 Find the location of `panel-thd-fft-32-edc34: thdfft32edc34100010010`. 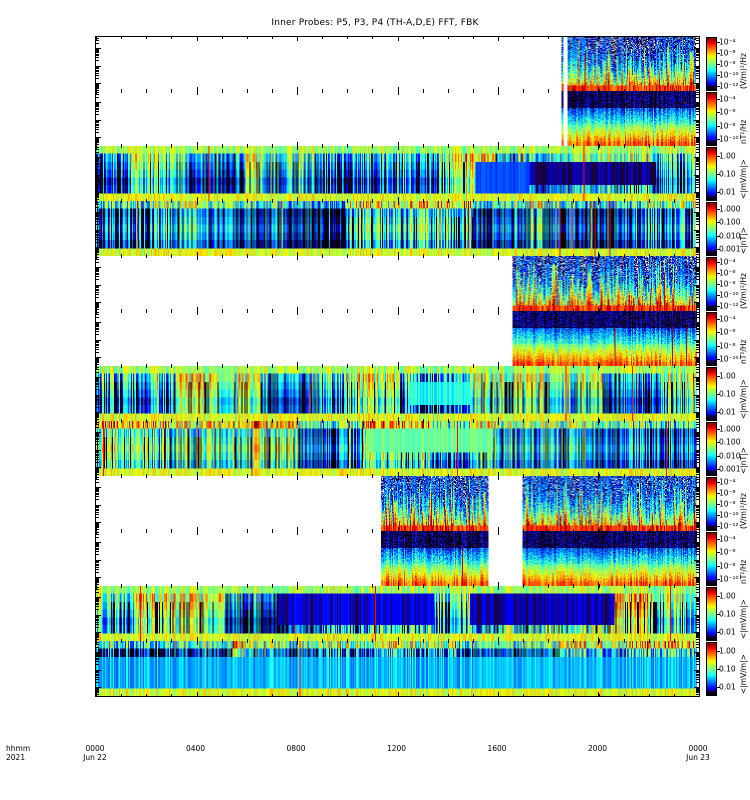

panel-thd-fft-32-edc34: thdfft32edc34100010010 is located at coordinates (397, 284).